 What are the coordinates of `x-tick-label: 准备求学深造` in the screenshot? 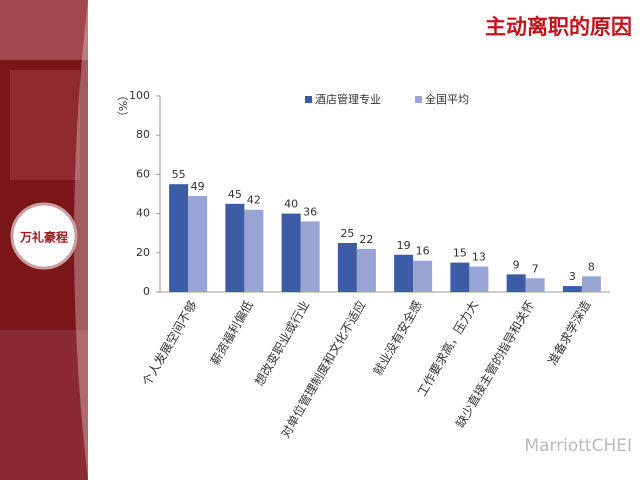 It's located at (569, 333).